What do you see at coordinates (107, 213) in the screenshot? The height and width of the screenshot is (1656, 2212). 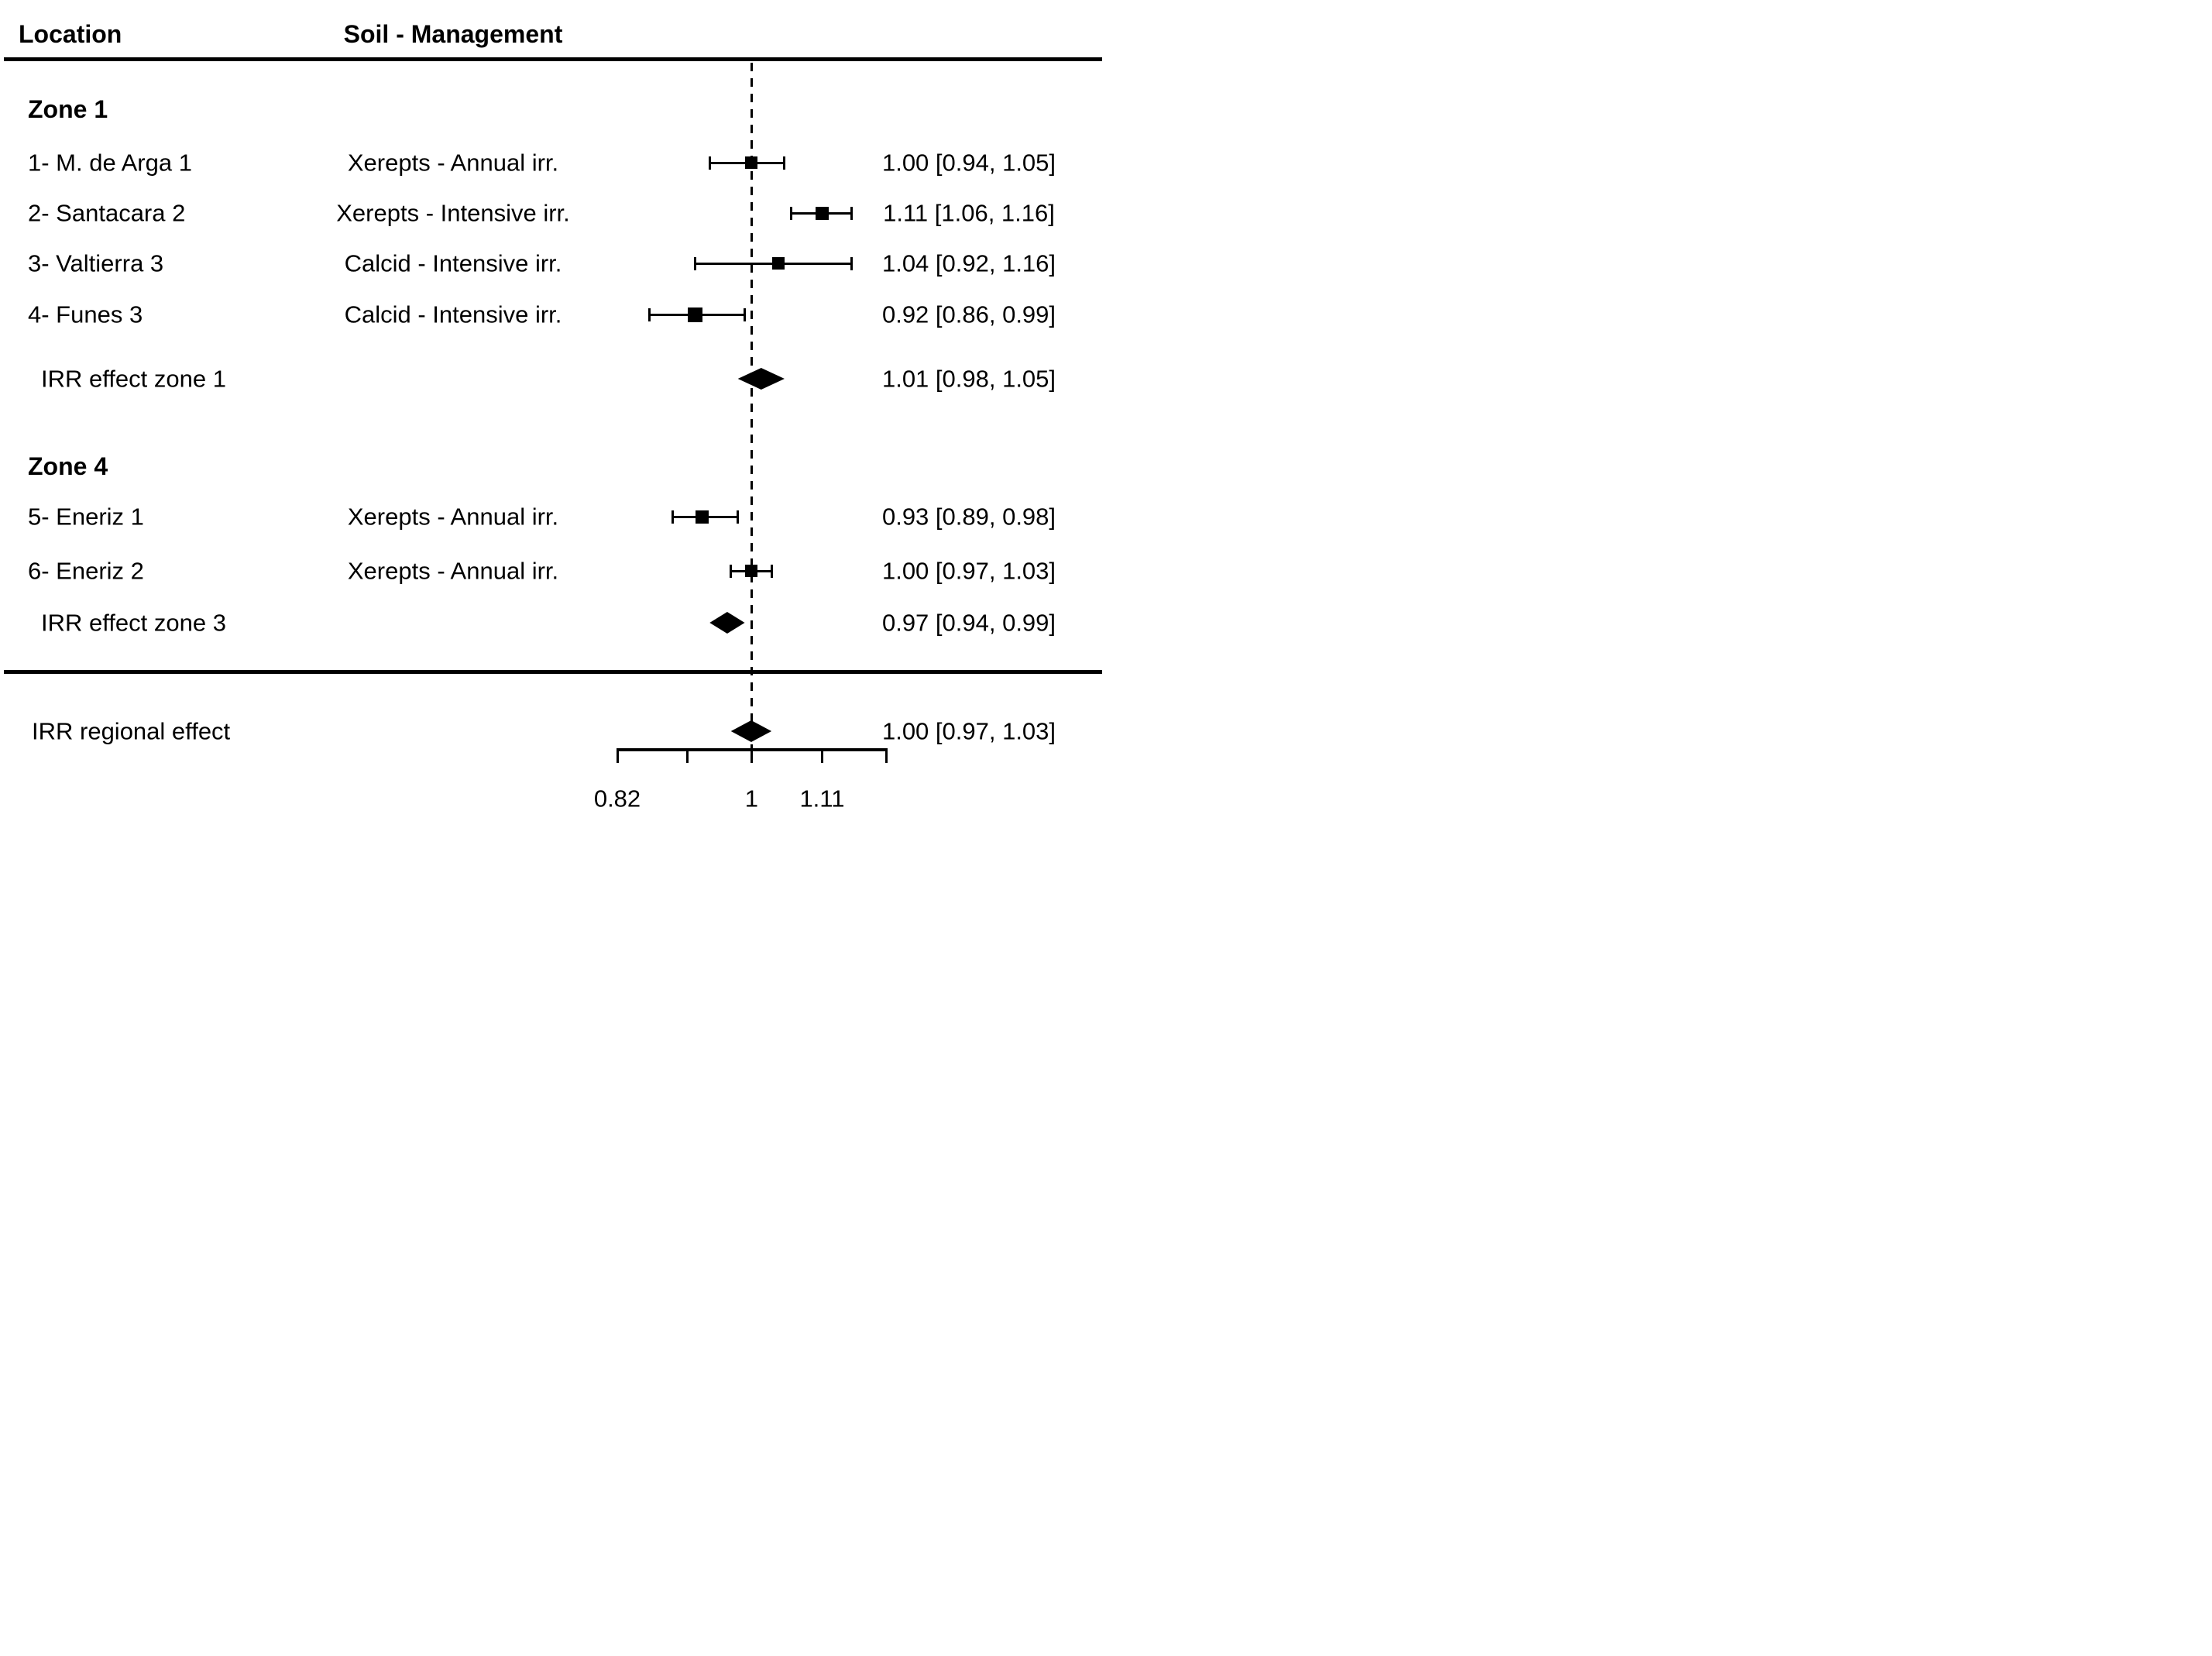 I see `study-label: 2- Santacara 2` at bounding box center [107, 213].